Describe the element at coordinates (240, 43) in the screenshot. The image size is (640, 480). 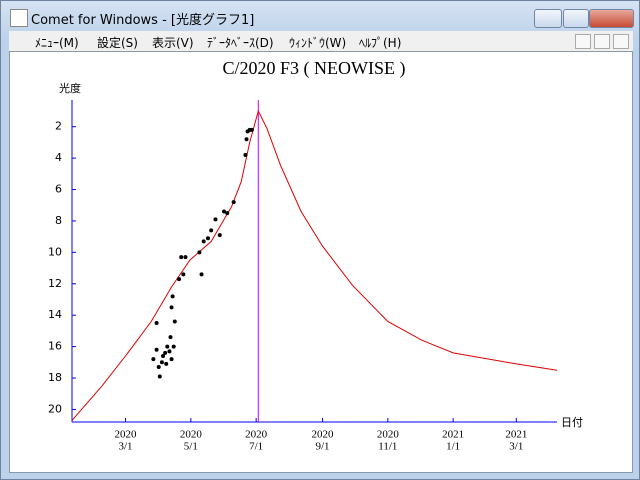
I see `menu-item: ﾃﾞｰﾀﾍﾞｰｽ(D)` at that location.